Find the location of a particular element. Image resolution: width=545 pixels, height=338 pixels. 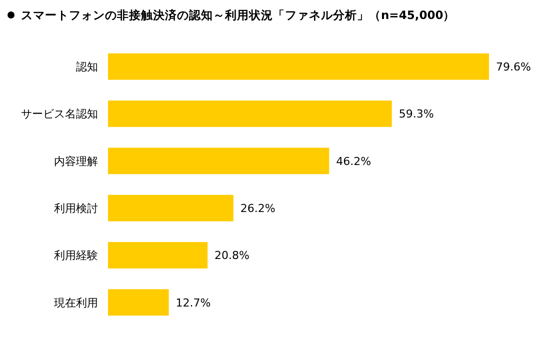

y-tick-label: 現在利用 is located at coordinates (76, 303).